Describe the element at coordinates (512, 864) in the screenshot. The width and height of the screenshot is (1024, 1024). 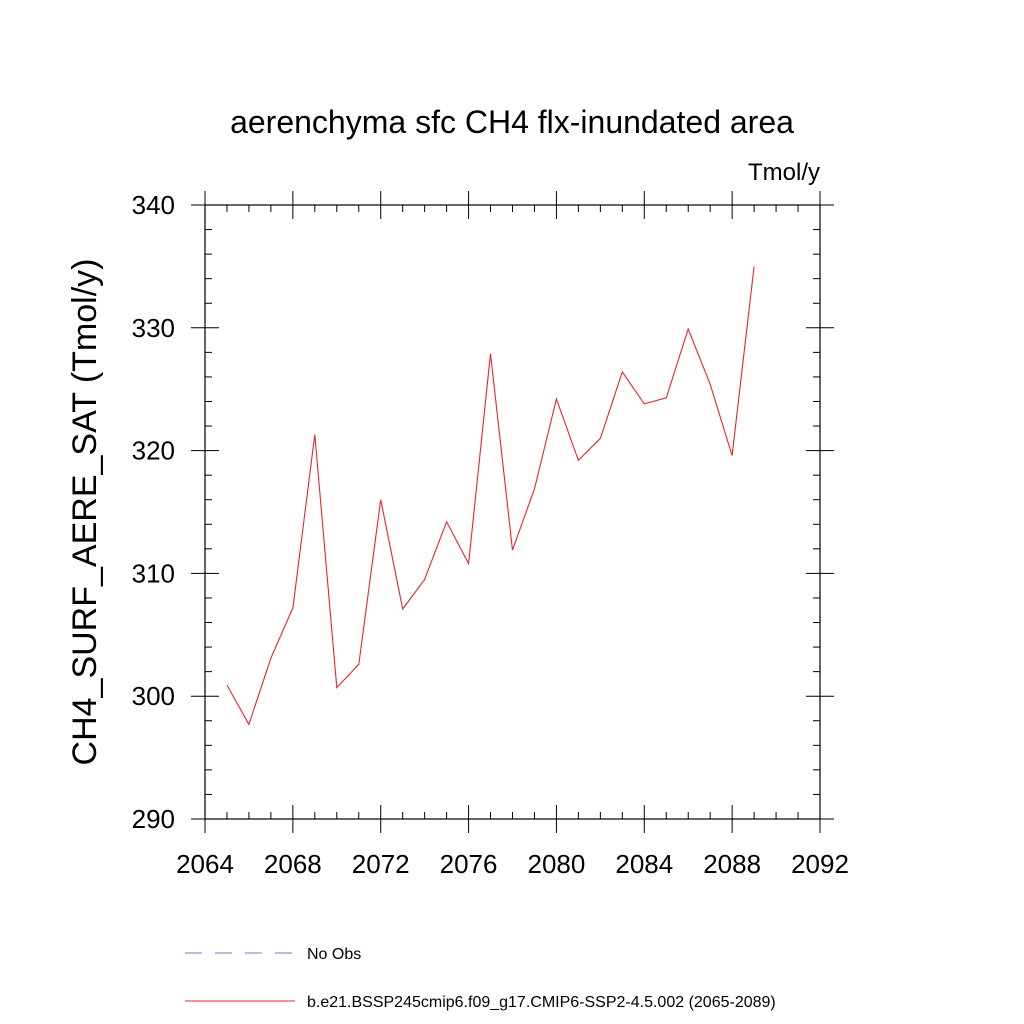
I see `x-tick-labels: 2064 2068 2072 2076 2080 2084 2088 2092` at that location.